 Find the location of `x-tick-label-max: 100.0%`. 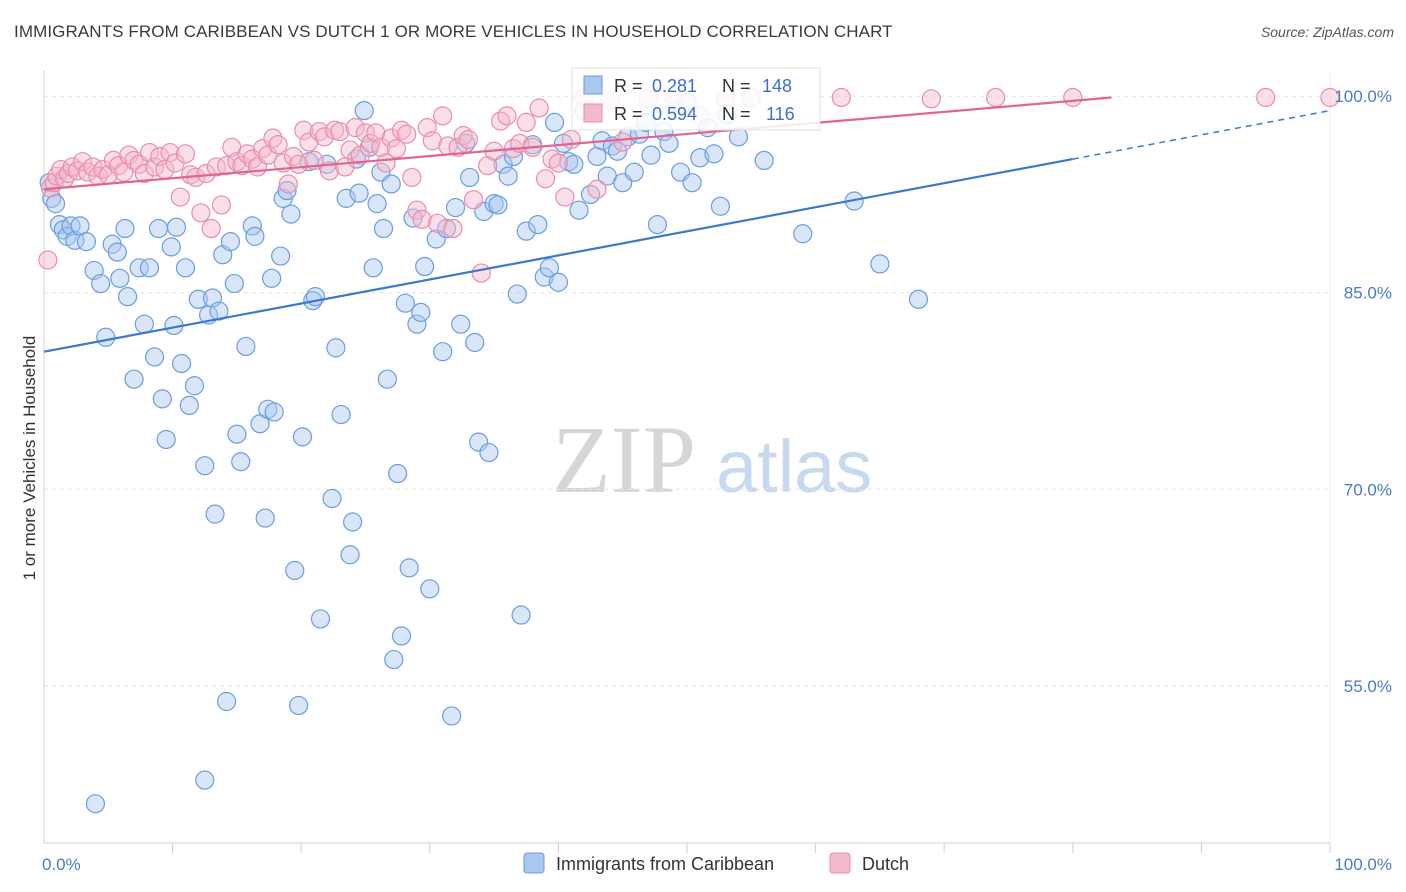

x-tick-label-max: 100.0% is located at coordinates (1363, 864).